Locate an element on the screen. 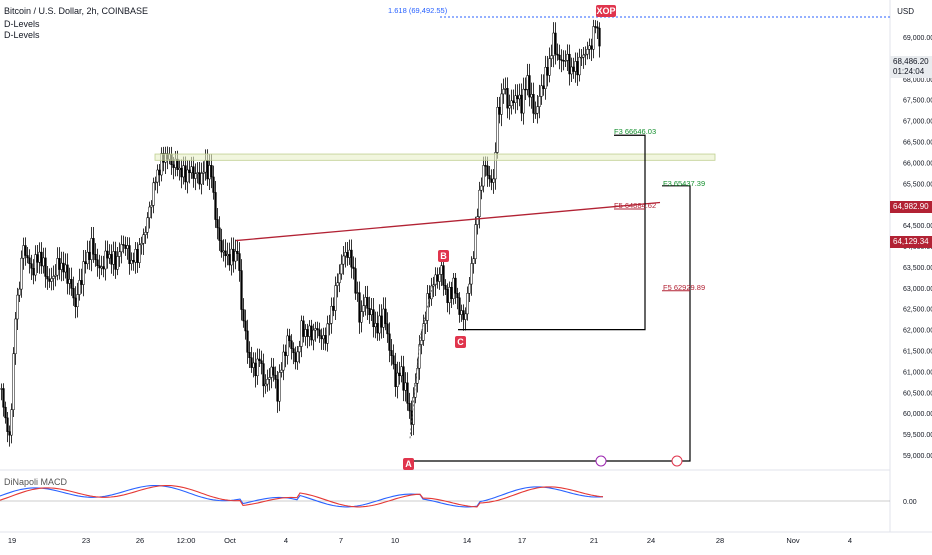 Image resolution: width=932 pixels, height=555 pixels. time-axis-tick: Oct is located at coordinates (230, 540).